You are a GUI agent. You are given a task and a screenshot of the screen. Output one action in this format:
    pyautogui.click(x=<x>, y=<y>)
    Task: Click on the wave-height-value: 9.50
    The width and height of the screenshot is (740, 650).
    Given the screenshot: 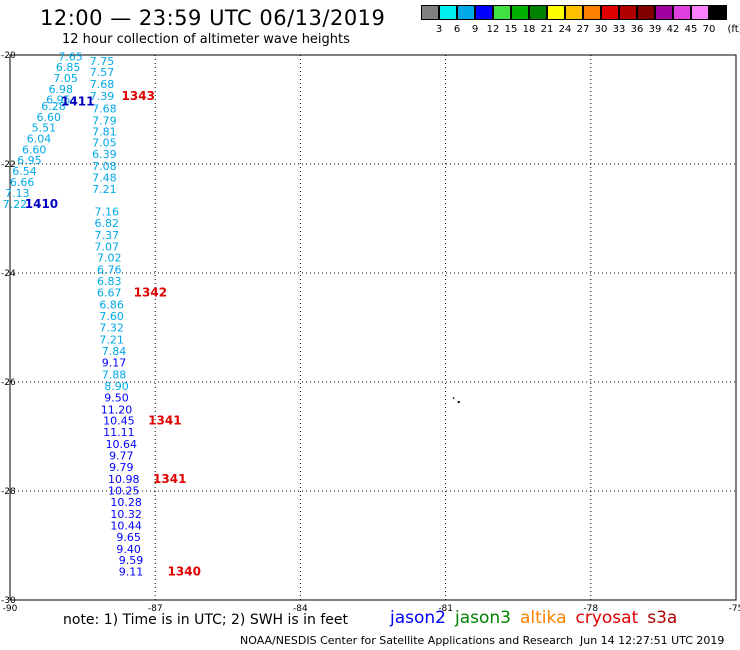 What is the action you would take?
    pyautogui.click(x=116, y=397)
    